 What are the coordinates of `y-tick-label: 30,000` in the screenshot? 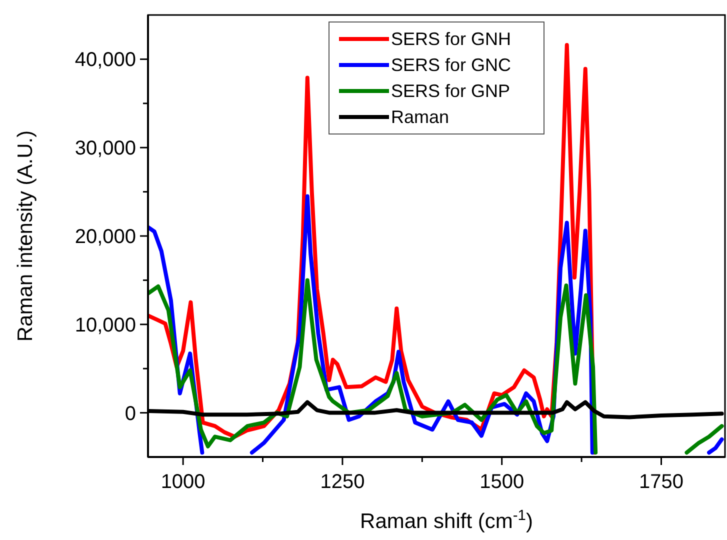 It's located at (105, 149).